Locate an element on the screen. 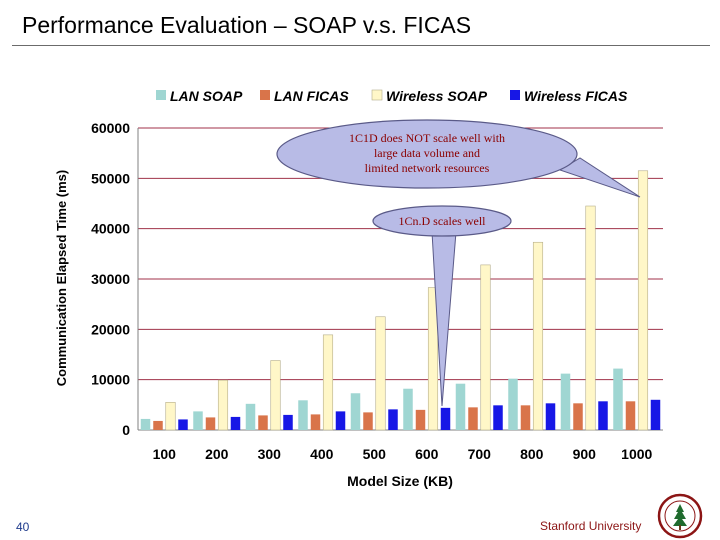 The width and height of the screenshot is (720, 540). x-tick-label: 1000 is located at coordinates (636, 454).